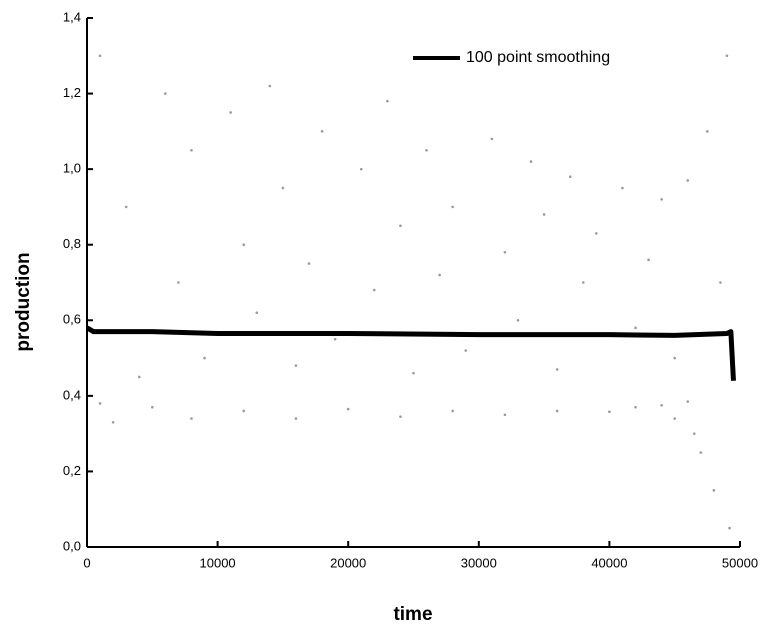 This screenshot has height=633, width=767. What do you see at coordinates (72, 394) in the screenshot?
I see `y-tick-label: 0,4` at bounding box center [72, 394].